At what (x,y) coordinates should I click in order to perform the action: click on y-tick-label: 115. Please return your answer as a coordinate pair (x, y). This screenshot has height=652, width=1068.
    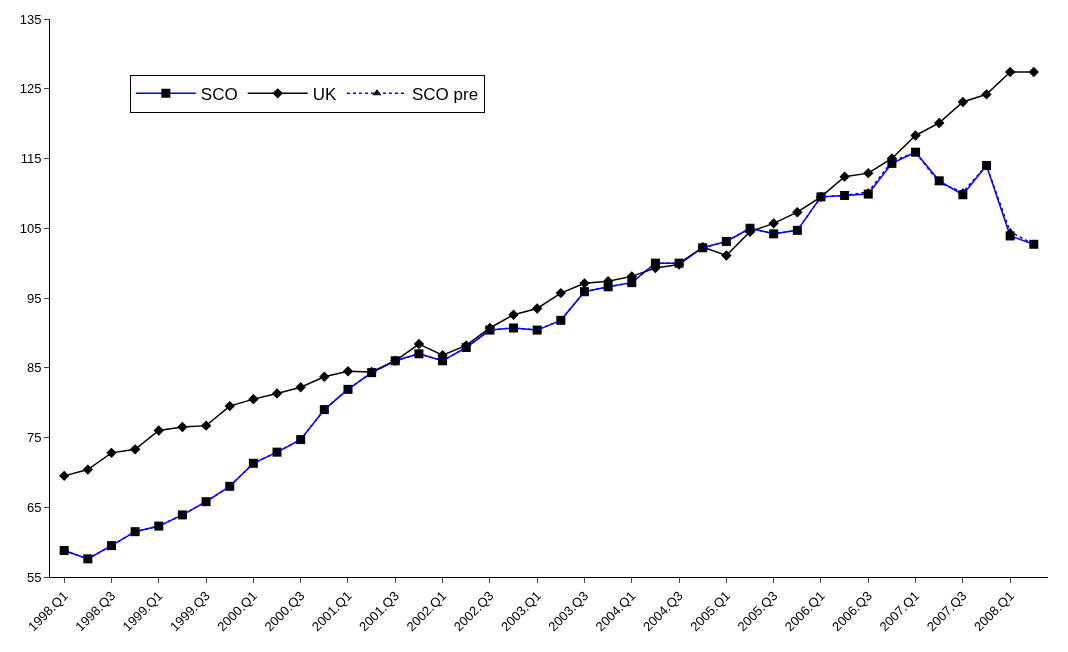
    Looking at the image, I should click on (31, 159).